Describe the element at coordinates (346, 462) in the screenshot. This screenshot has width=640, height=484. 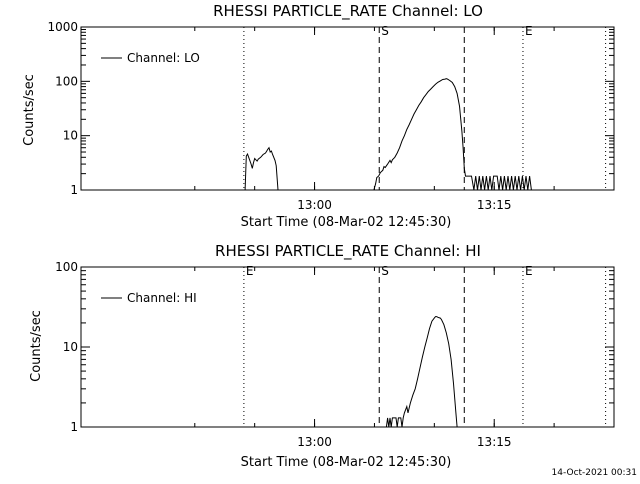
I see `x-axis-label-2: Start Time (08-Mar-02 12:45:30)` at that location.